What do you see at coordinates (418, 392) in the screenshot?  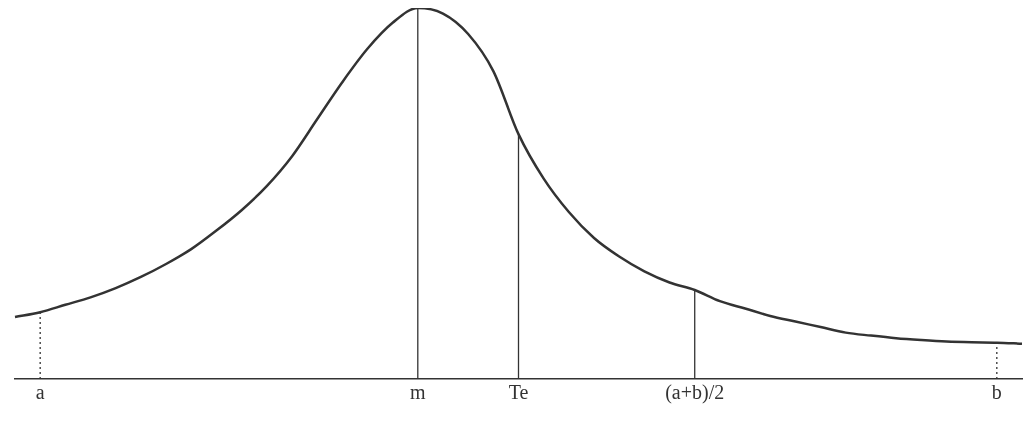 I see `x-tick-label: m` at bounding box center [418, 392].